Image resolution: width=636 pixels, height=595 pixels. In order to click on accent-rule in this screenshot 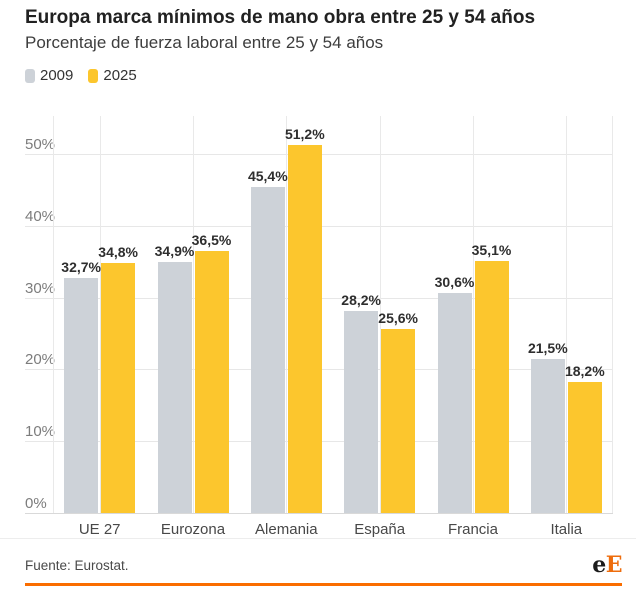, I will do `click(323, 584)`.